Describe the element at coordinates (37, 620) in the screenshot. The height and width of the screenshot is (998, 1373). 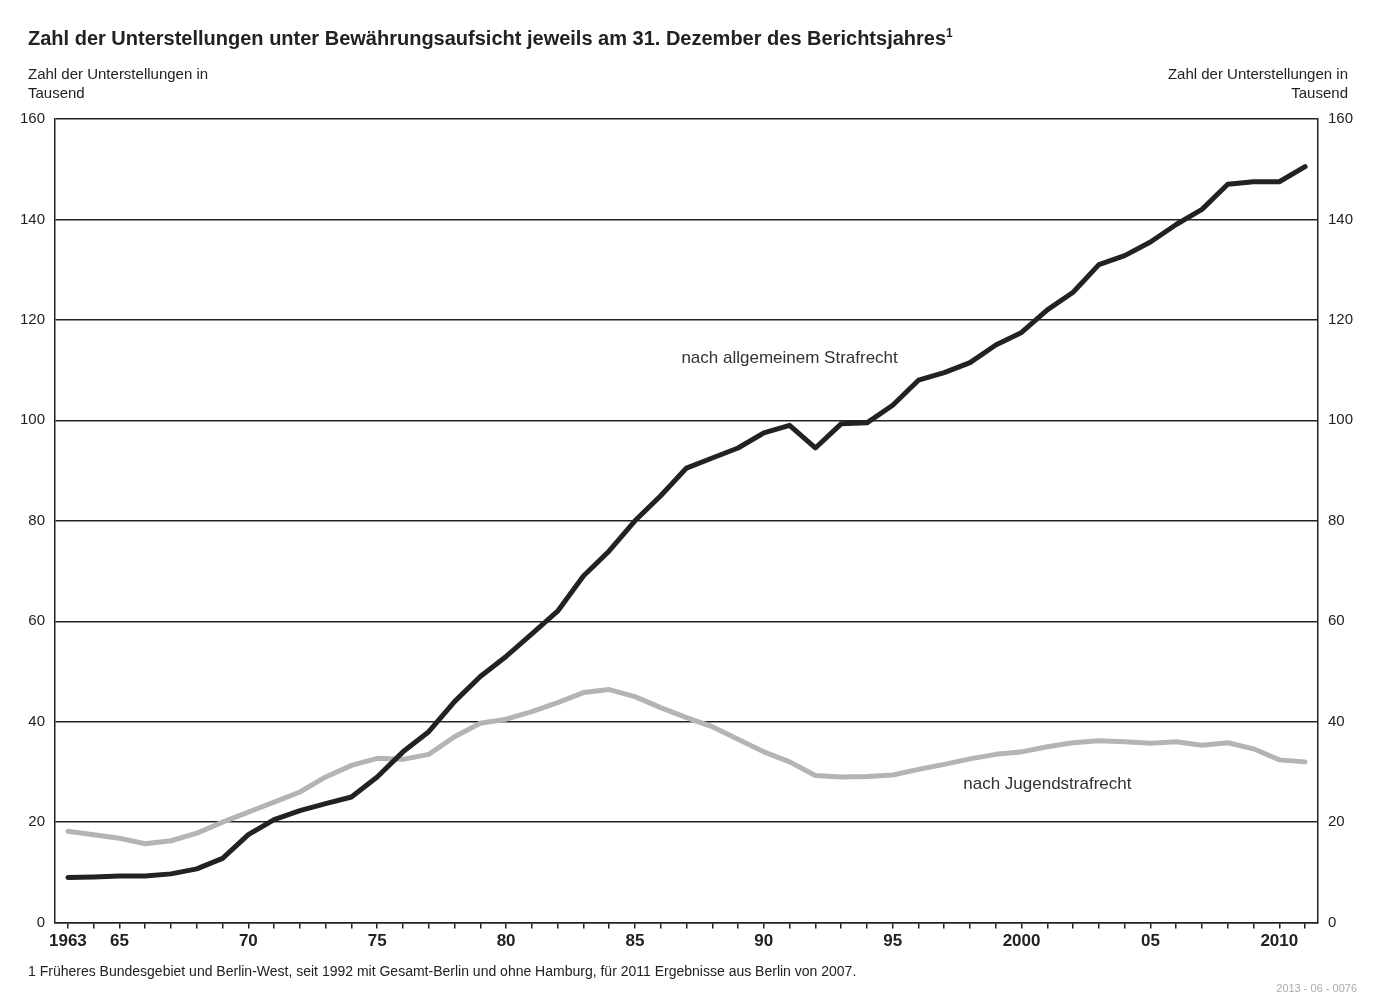
I see `y-tick-label: 60` at that location.